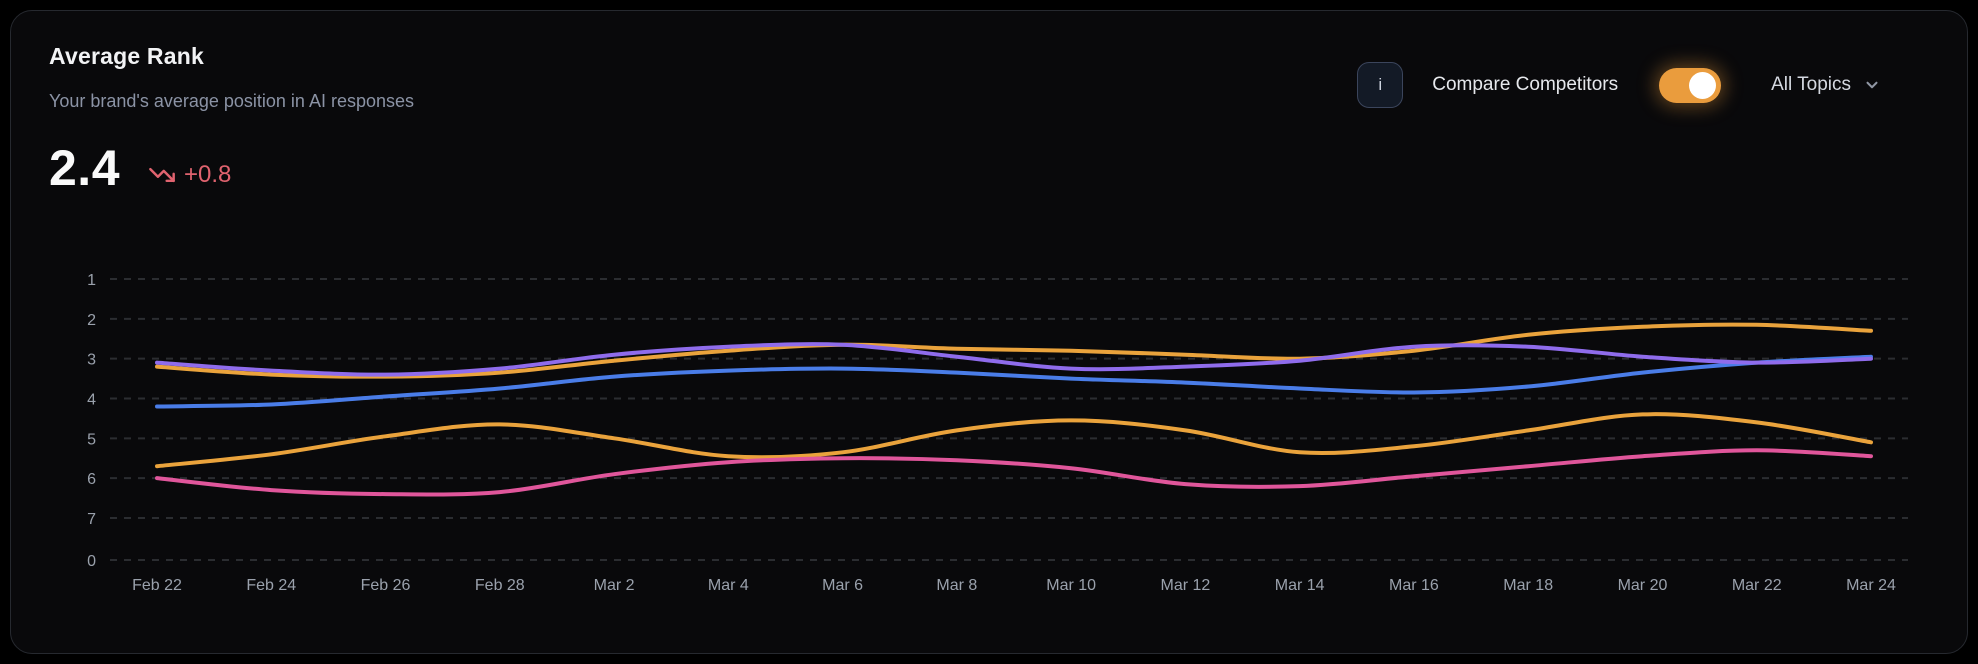 The height and width of the screenshot is (664, 1978). I want to click on topics-dropdown-label: All Topics, so click(1811, 84).